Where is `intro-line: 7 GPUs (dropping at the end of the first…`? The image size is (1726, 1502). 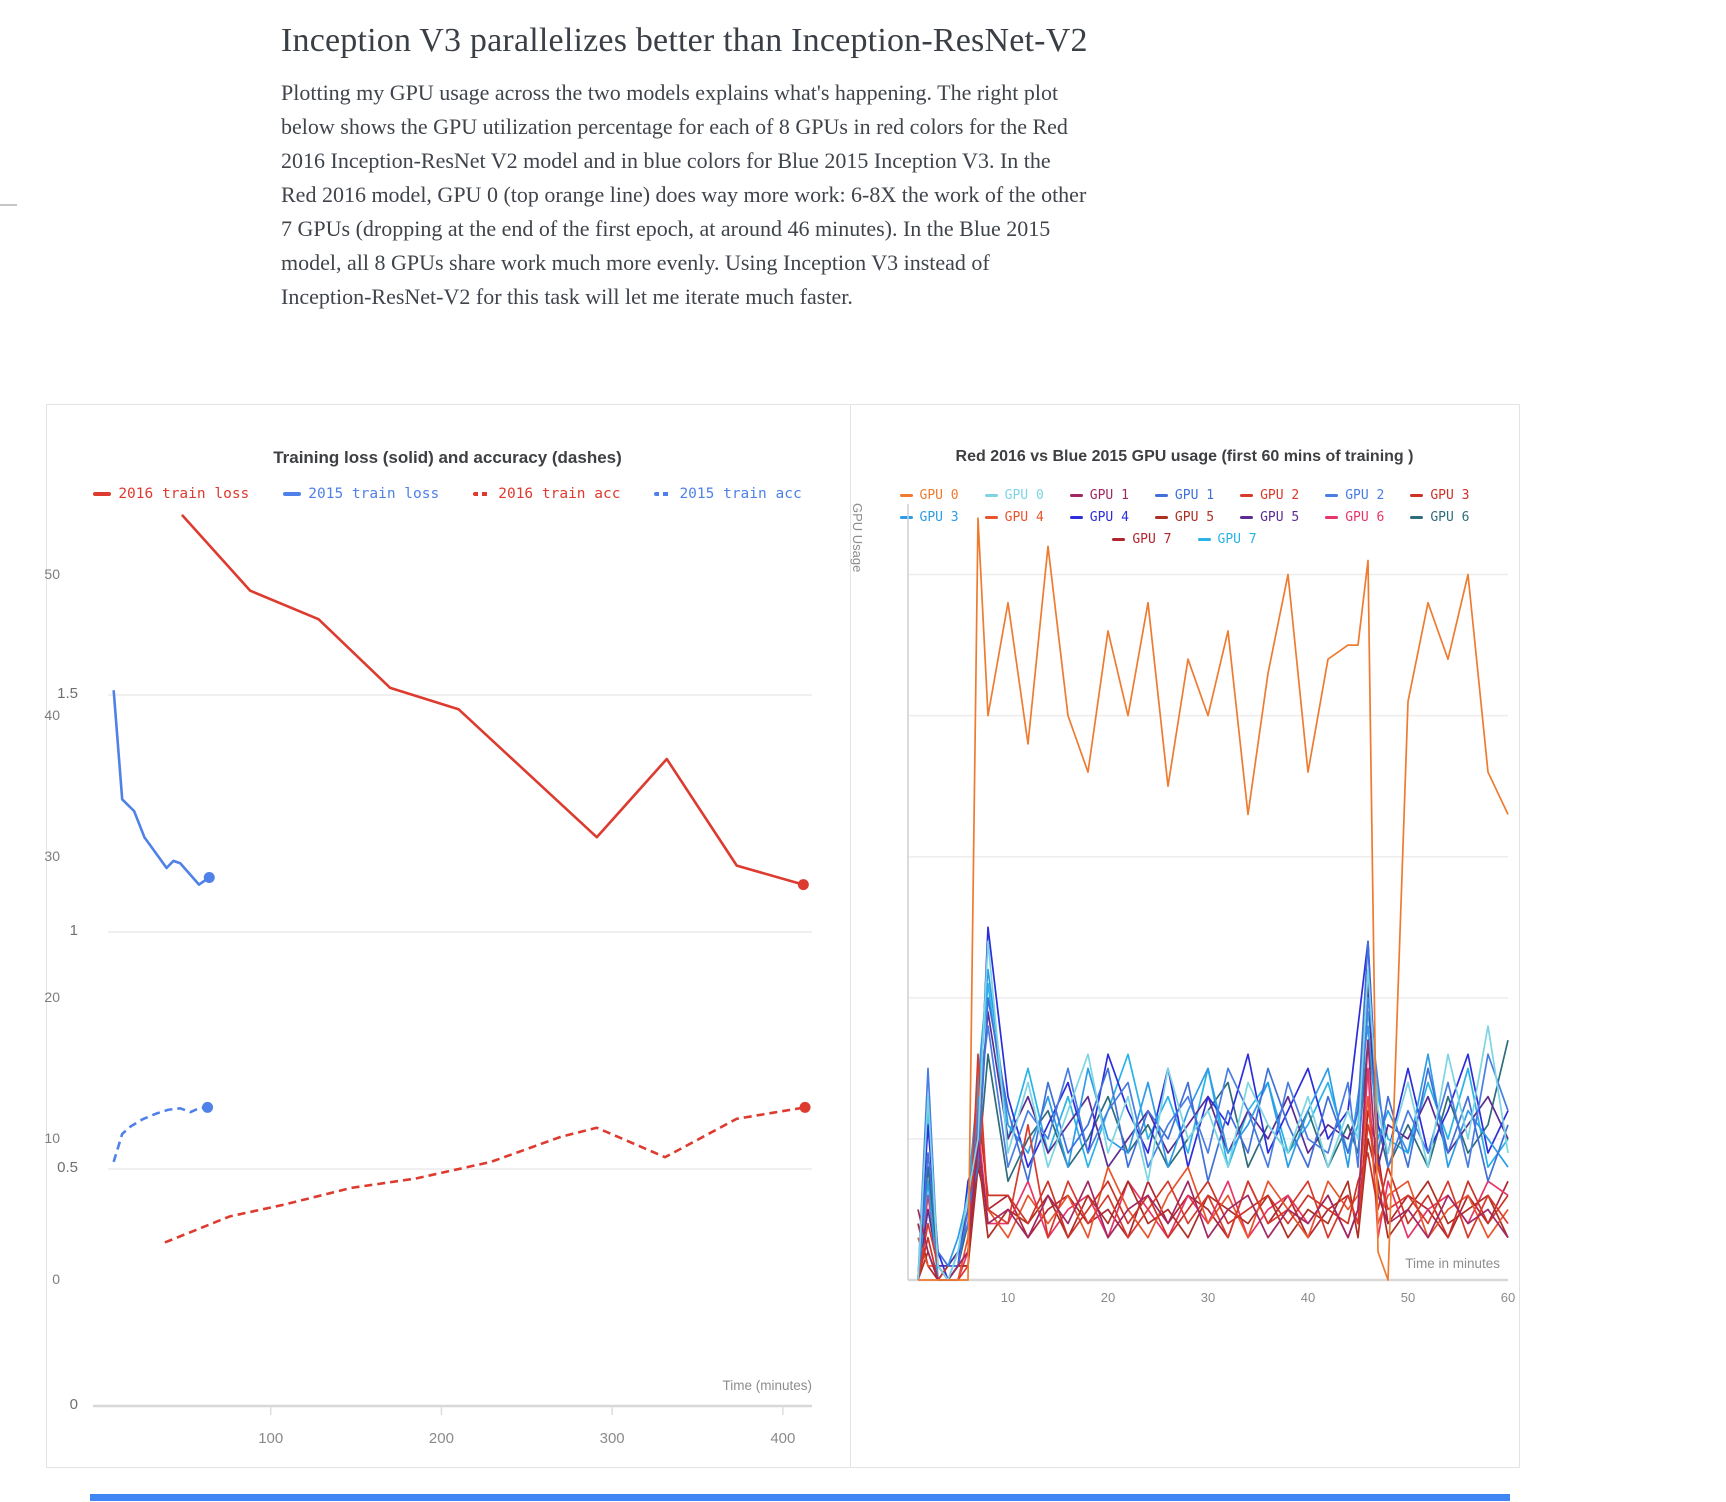 intro-line: 7 GPUs (dropping at the end of the first… is located at coordinates (666, 228).